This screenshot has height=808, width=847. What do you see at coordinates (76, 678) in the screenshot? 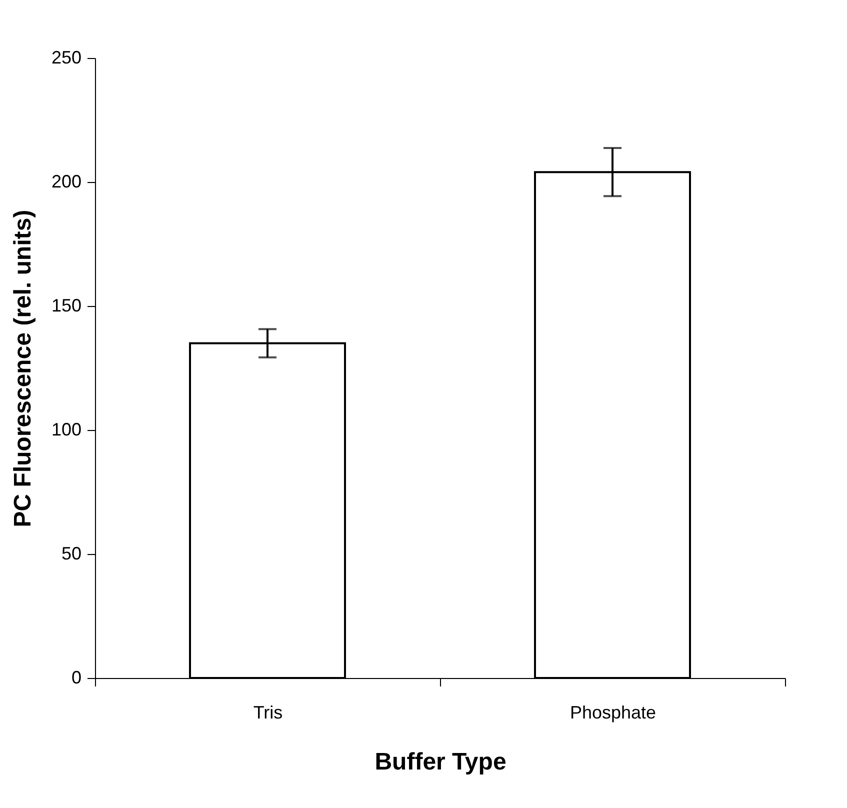
I see `y-tick-label: 0` at bounding box center [76, 678].